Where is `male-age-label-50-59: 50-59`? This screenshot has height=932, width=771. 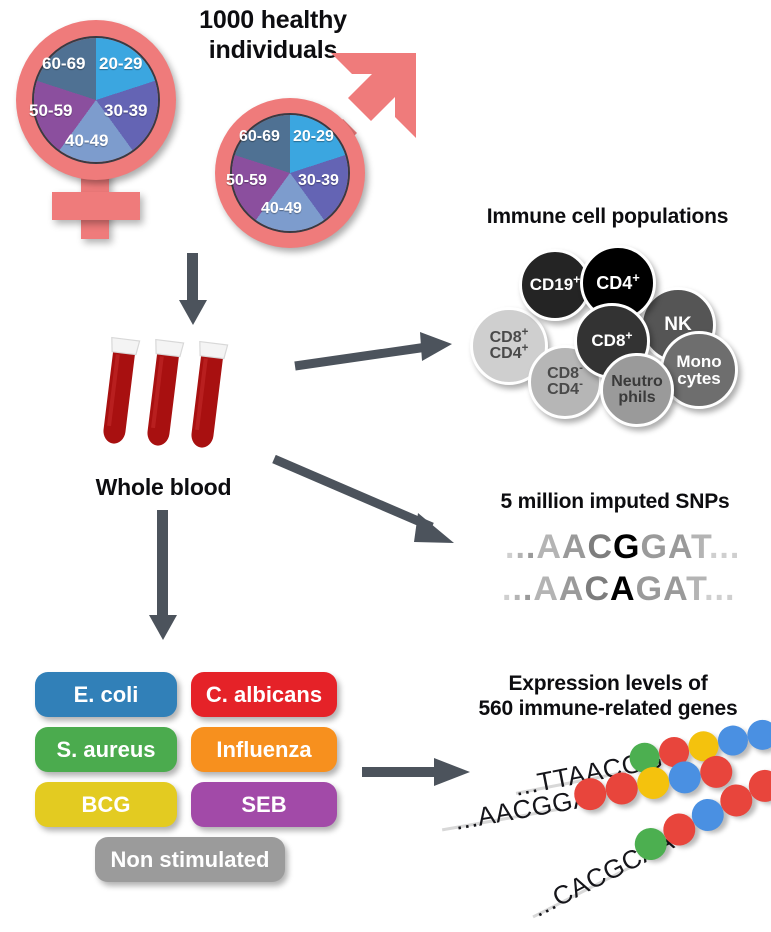 male-age-label-50-59: 50-59 is located at coordinates (246, 180).